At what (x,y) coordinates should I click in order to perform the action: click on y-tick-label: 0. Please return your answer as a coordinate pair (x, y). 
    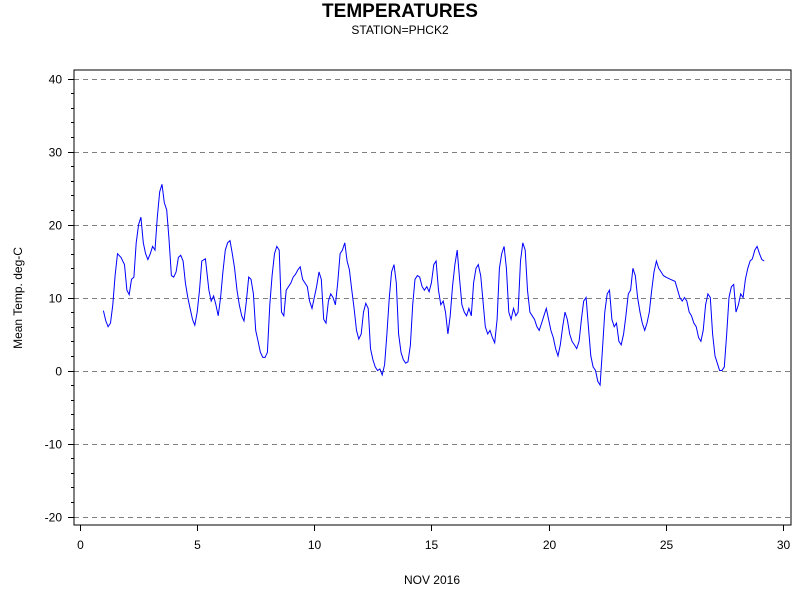
    Looking at the image, I should click on (58, 372).